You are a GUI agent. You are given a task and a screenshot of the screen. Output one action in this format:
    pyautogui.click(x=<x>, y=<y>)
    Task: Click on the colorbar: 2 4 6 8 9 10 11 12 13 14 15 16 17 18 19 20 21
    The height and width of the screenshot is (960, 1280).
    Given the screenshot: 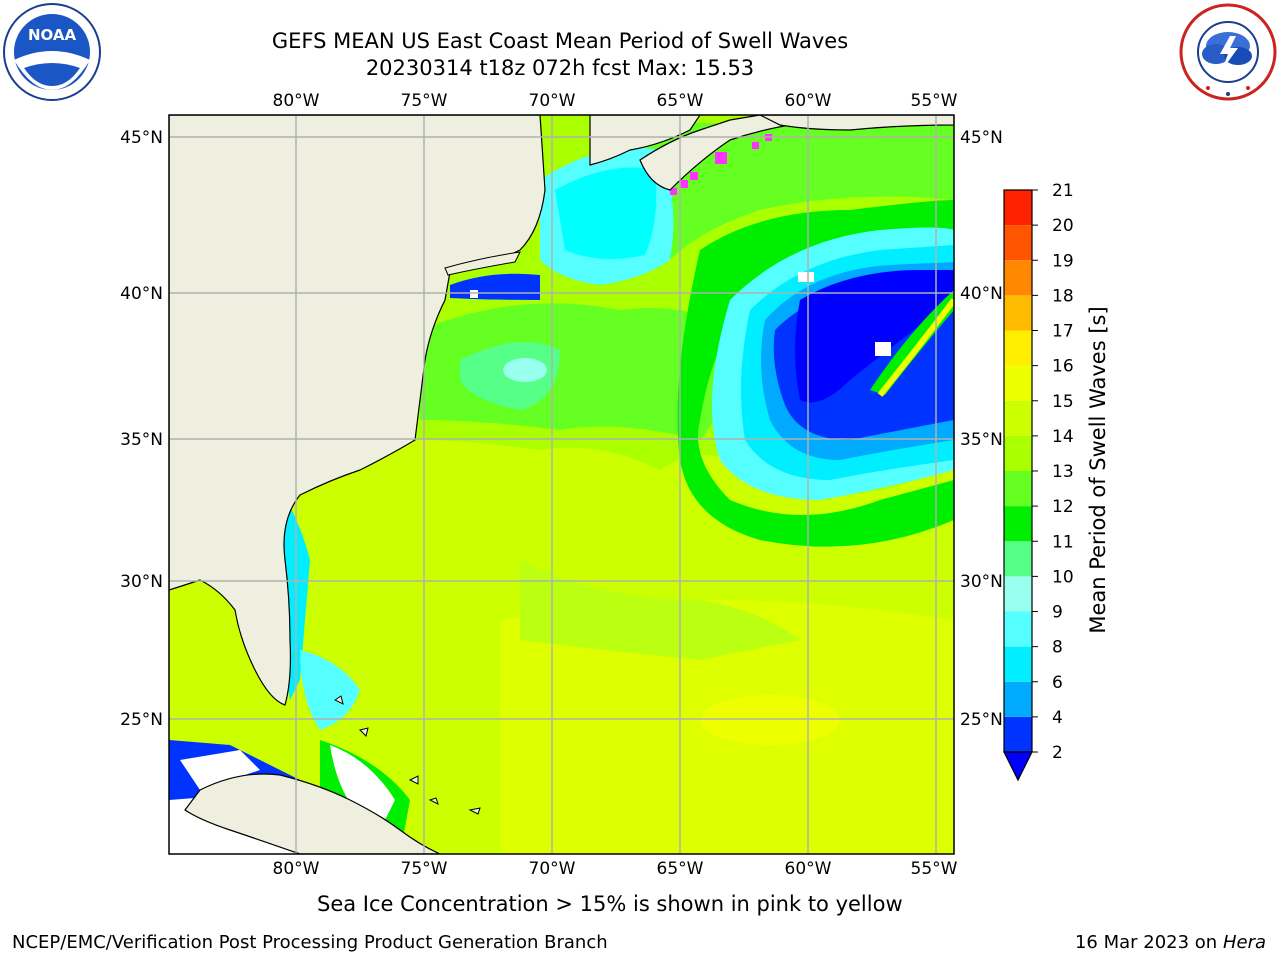 What is the action you would take?
    pyautogui.click(x=1038, y=481)
    